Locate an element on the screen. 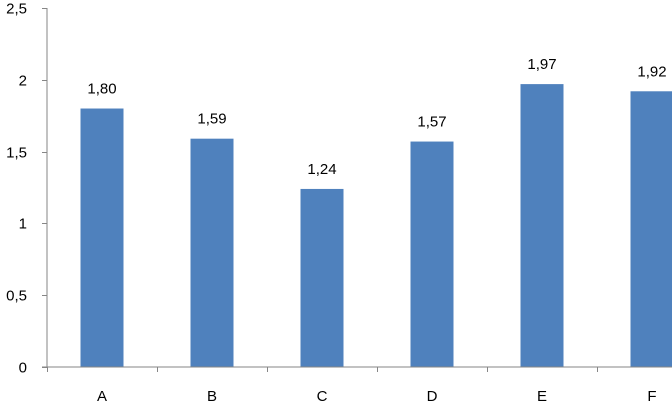  y-tick-label: 1,5 is located at coordinates (16, 153).